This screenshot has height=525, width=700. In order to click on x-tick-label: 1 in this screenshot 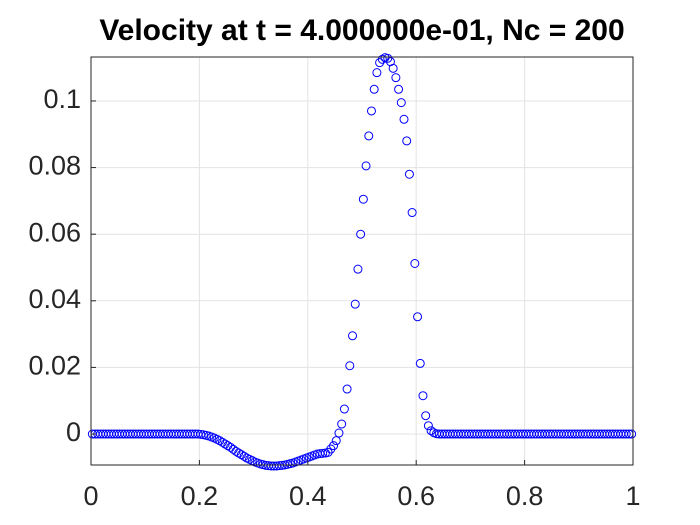, I will do `click(632, 496)`.